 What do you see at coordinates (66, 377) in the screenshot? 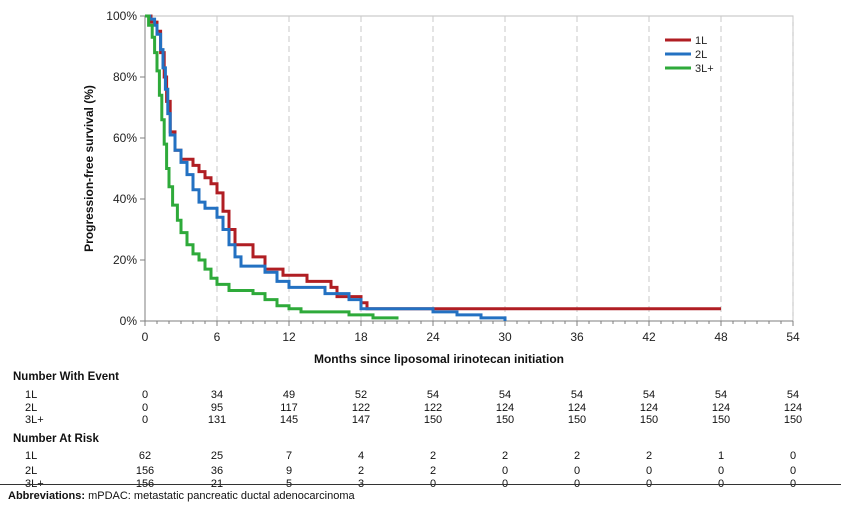
I see `event-title: Number With Event` at bounding box center [66, 377].